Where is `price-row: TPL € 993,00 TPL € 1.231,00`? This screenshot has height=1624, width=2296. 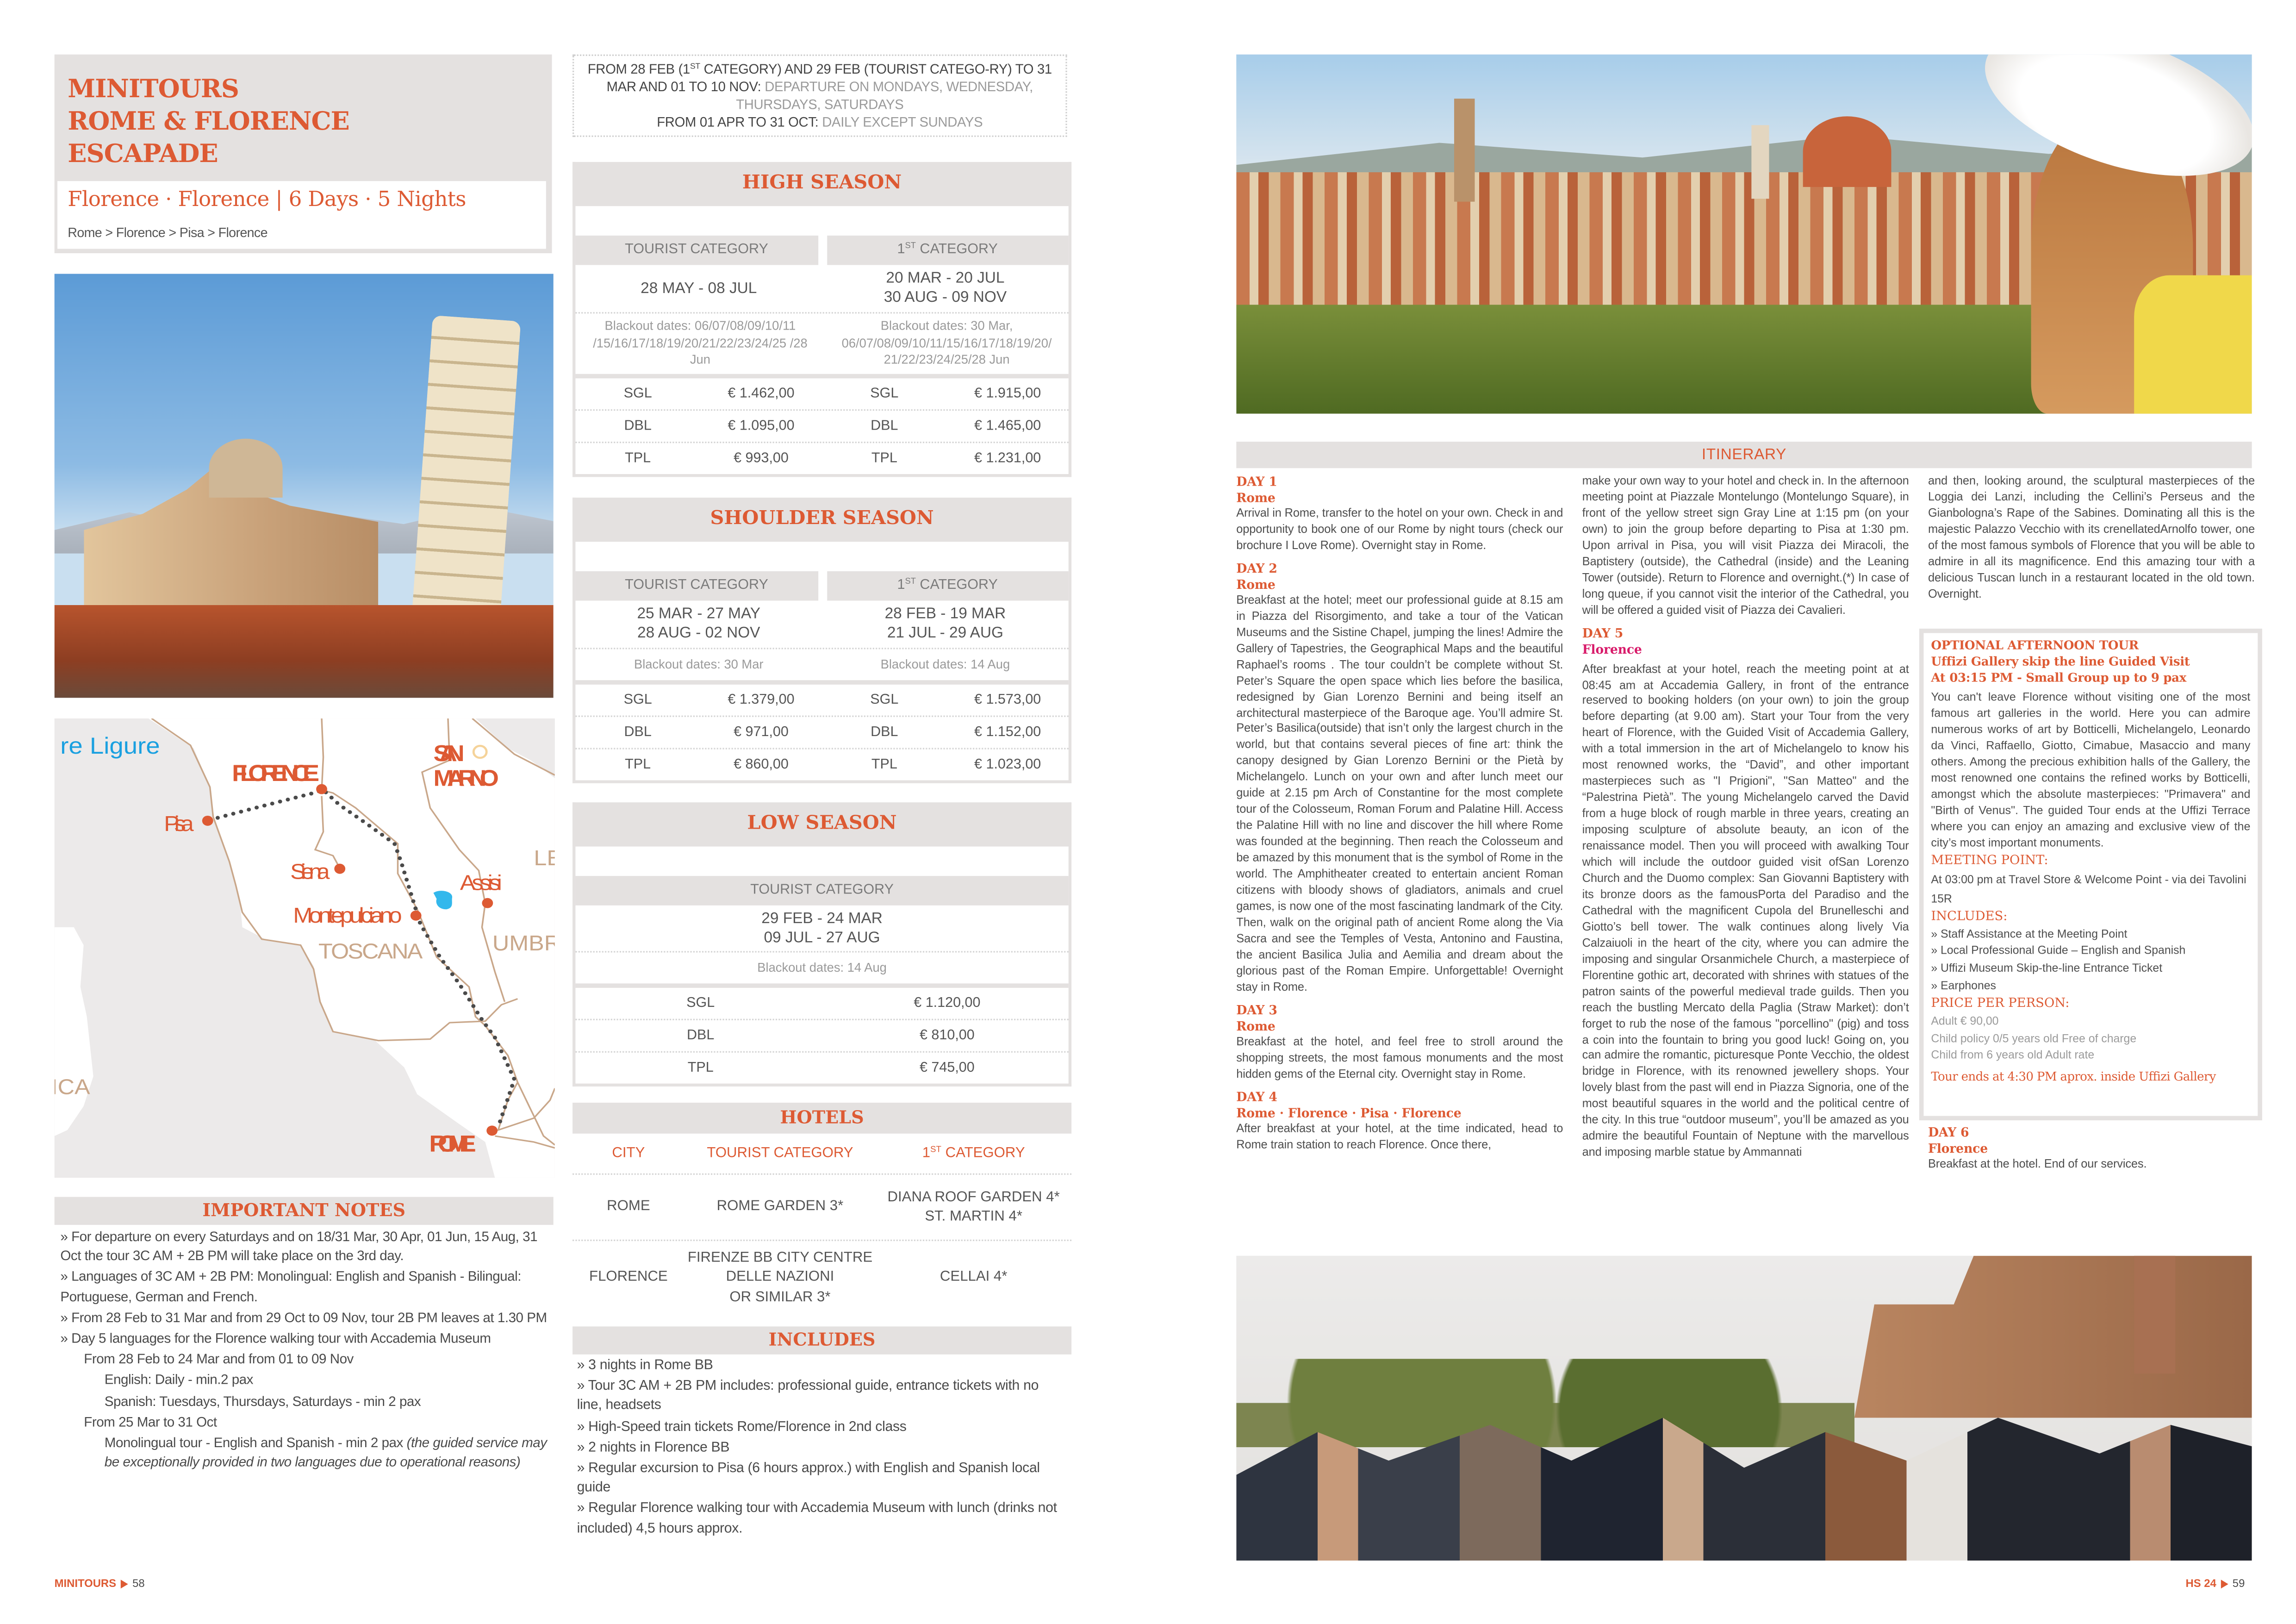
price-row: TPL € 993,00 TPL € 1.231,00 is located at coordinates (833, 458).